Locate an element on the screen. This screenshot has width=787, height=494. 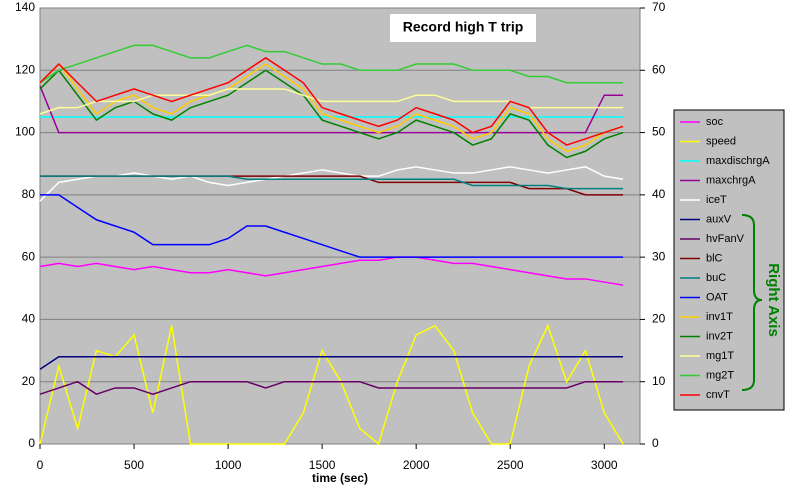
legend-label: iceT is located at coordinates (716, 200).